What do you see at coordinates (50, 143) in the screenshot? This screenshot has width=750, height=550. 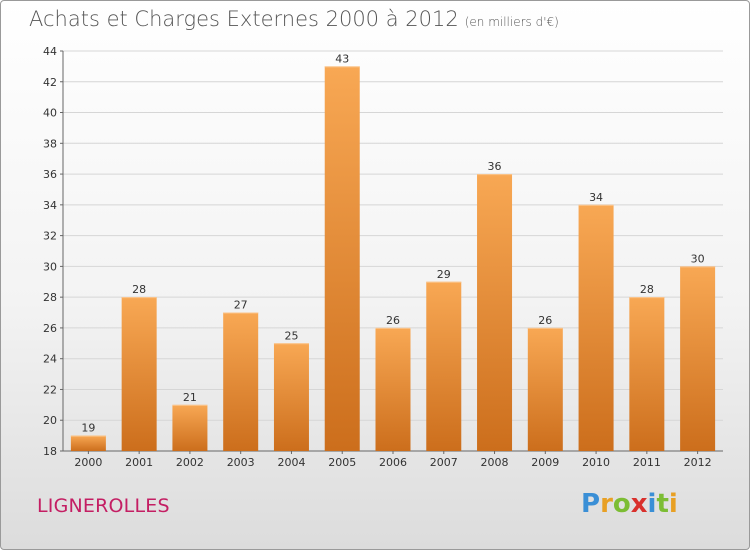 I see `y-tick-label: 38` at bounding box center [50, 143].